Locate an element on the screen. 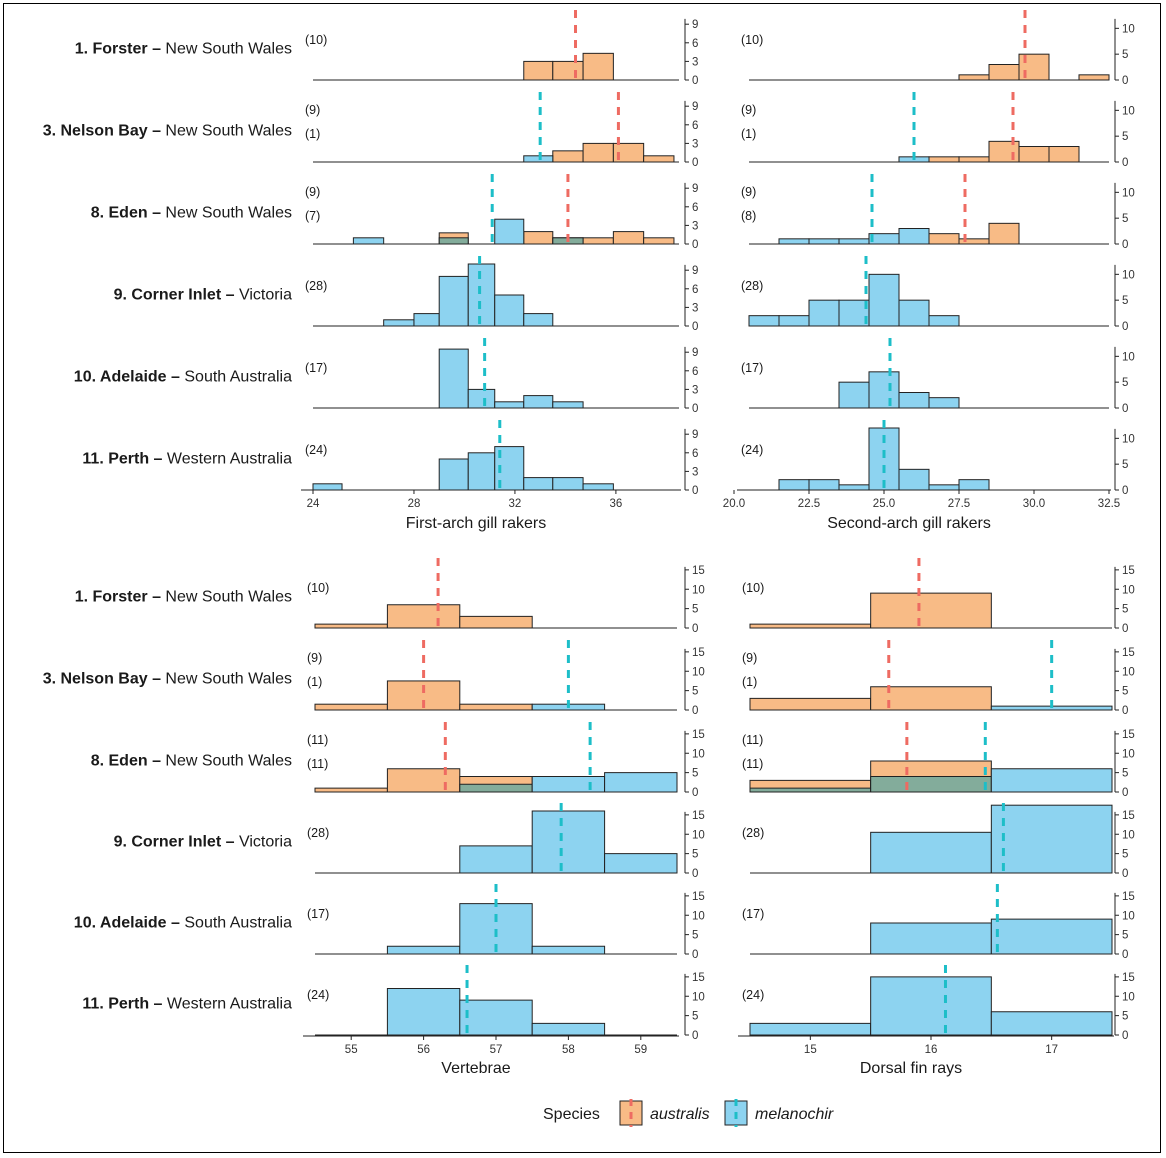  sample-count: (28) is located at coordinates (752, 286).